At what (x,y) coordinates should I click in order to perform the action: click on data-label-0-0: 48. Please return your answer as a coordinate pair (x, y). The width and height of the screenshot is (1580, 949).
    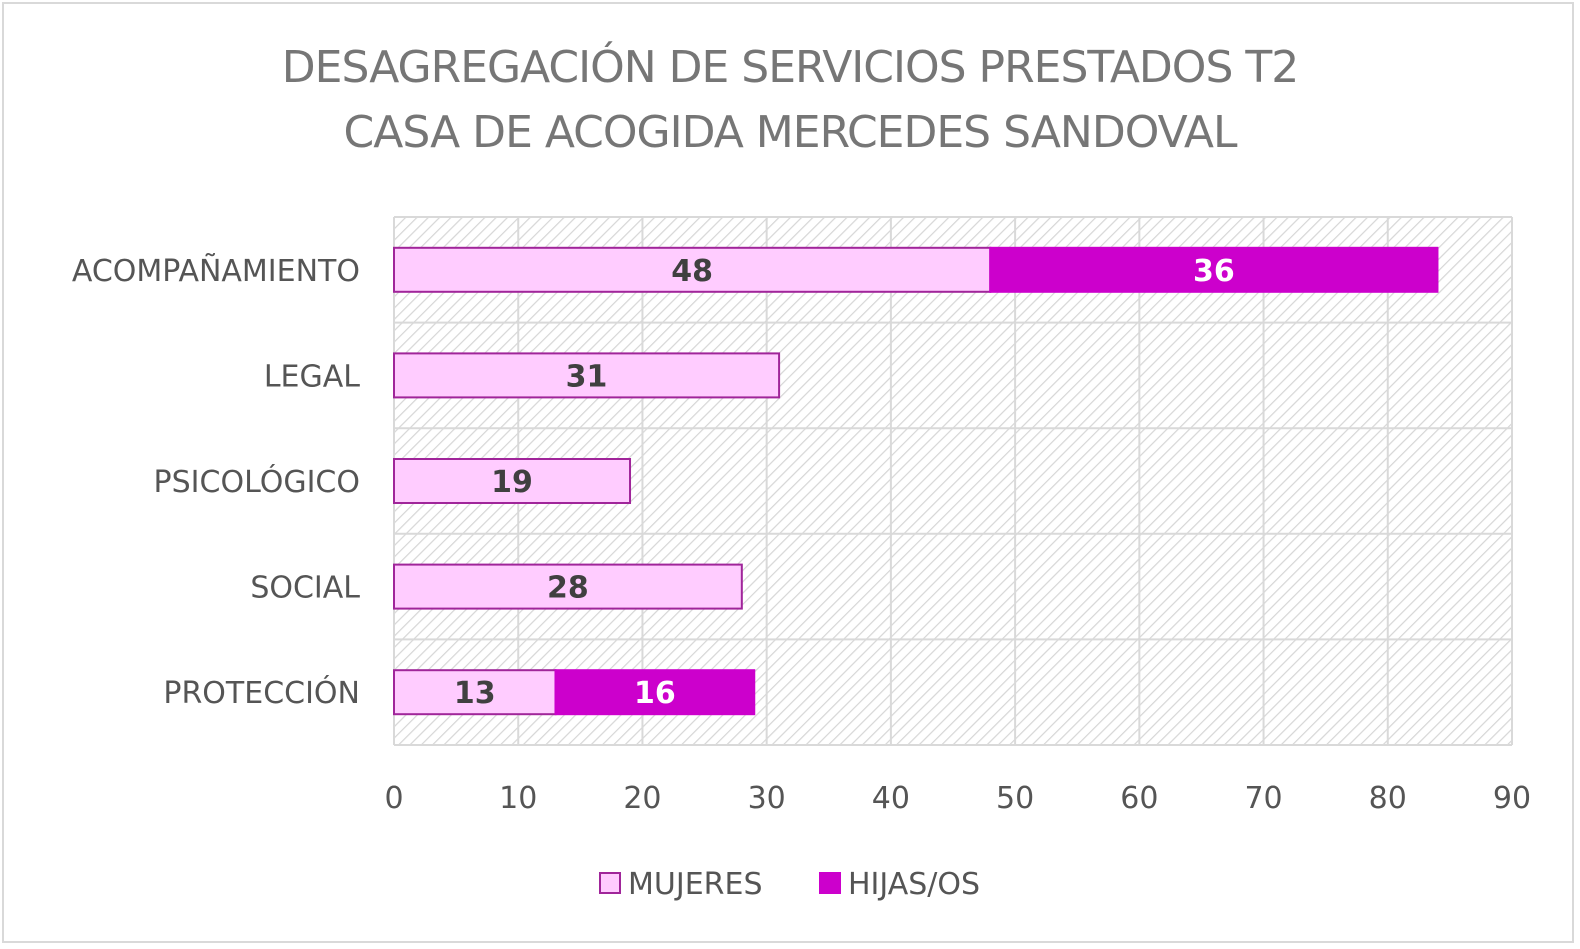
    Looking at the image, I should click on (692, 271).